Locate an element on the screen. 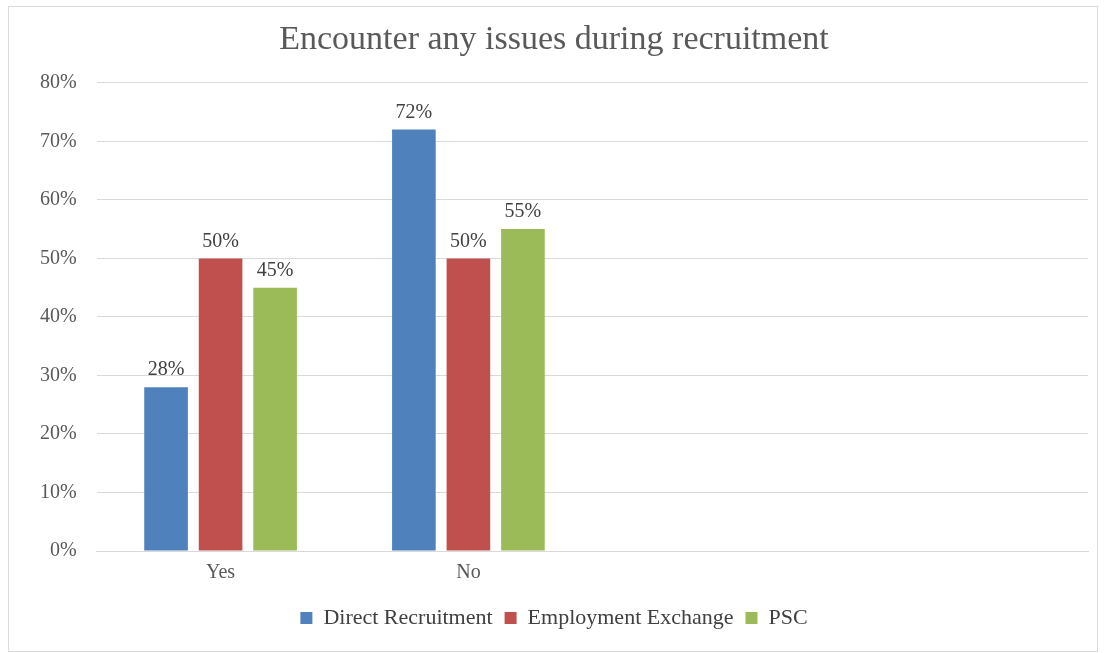  data-label: 28% is located at coordinates (166, 368).